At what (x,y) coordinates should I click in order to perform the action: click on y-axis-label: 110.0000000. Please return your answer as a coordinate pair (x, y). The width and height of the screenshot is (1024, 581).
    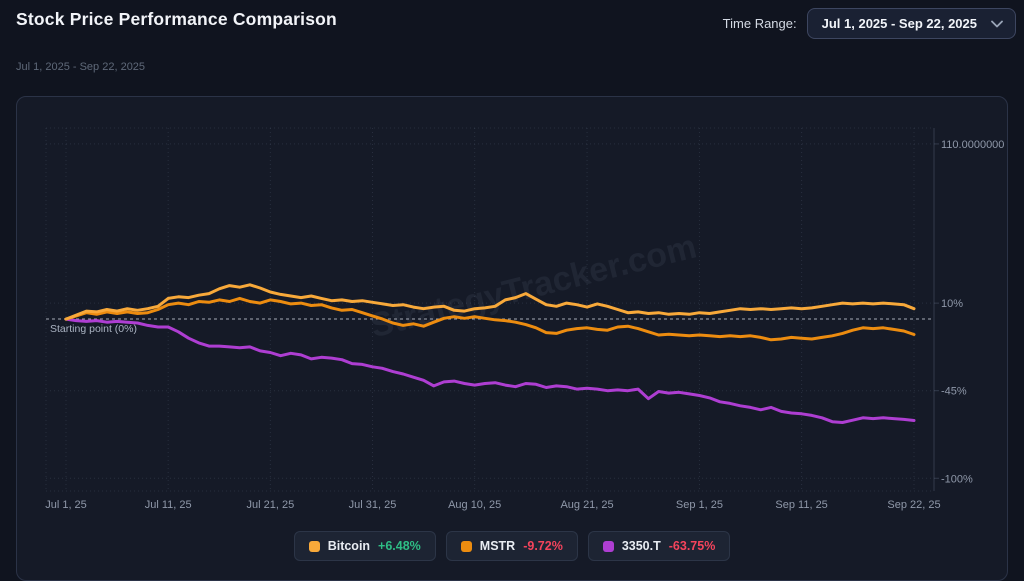
    Looking at the image, I should click on (972, 145).